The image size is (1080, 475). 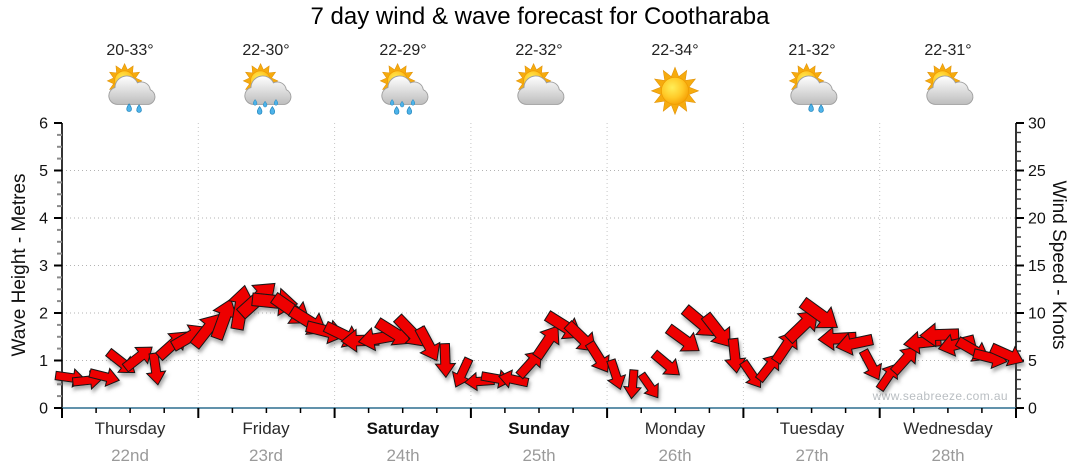 What do you see at coordinates (940, 396) in the screenshot?
I see `watermark: www.seabreeze.com.au` at bounding box center [940, 396].